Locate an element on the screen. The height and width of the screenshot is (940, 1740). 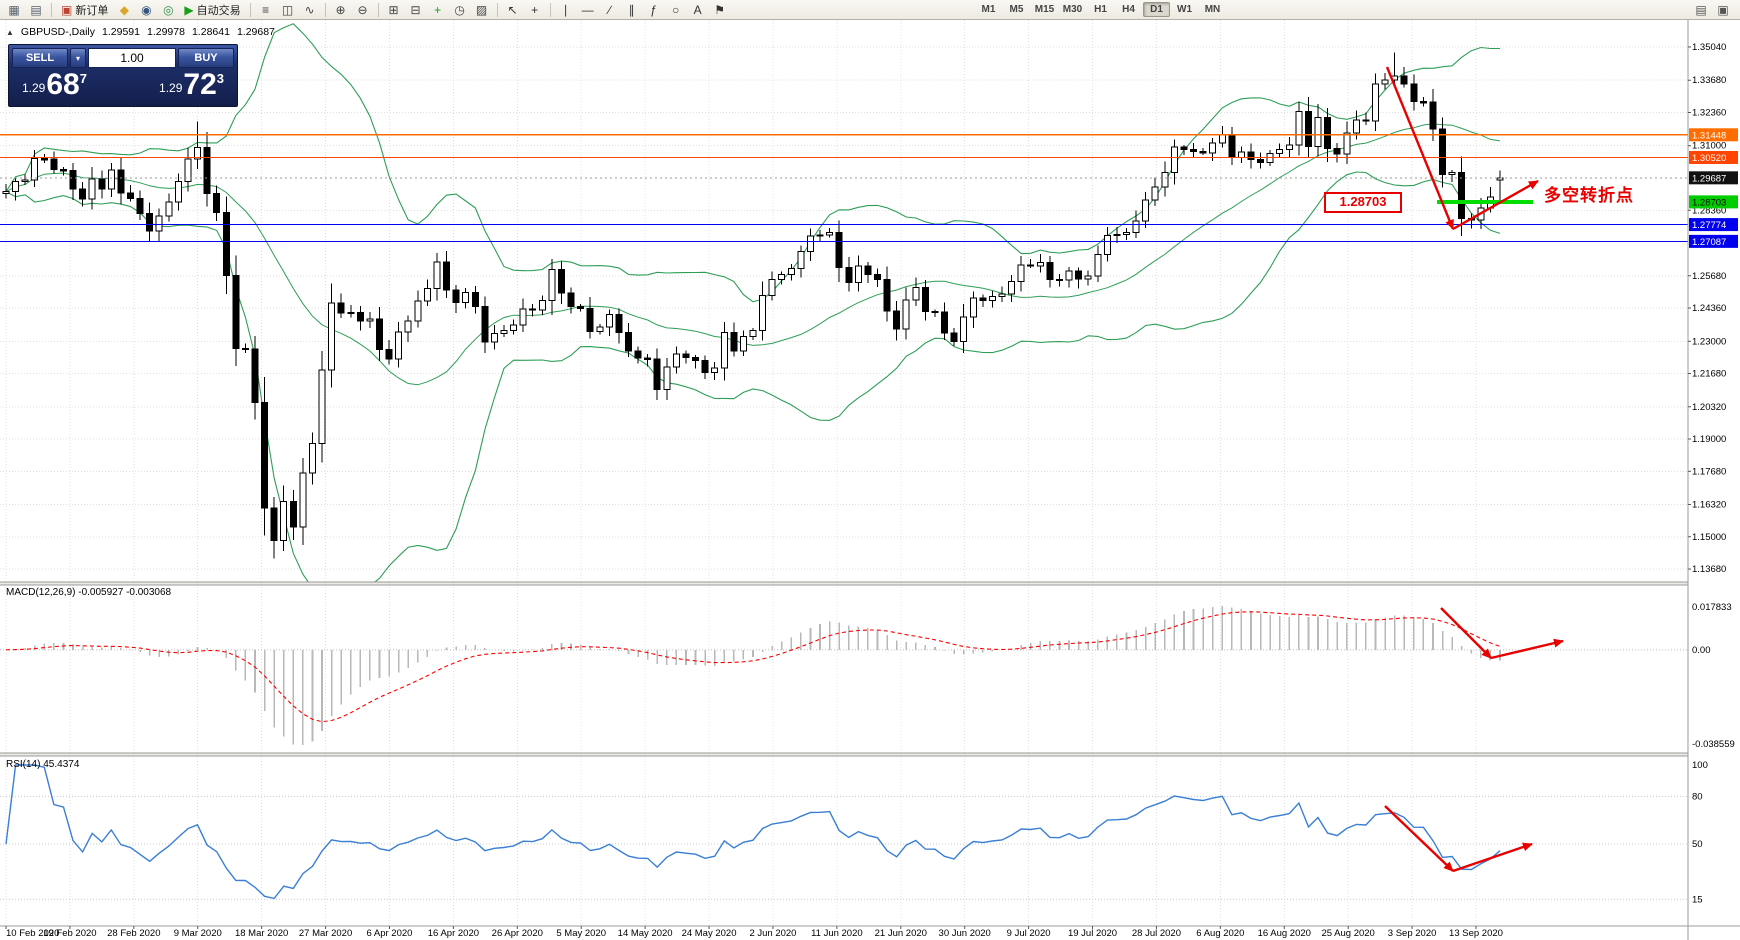
price-tick-label: 1.19000 is located at coordinates (1709, 439).